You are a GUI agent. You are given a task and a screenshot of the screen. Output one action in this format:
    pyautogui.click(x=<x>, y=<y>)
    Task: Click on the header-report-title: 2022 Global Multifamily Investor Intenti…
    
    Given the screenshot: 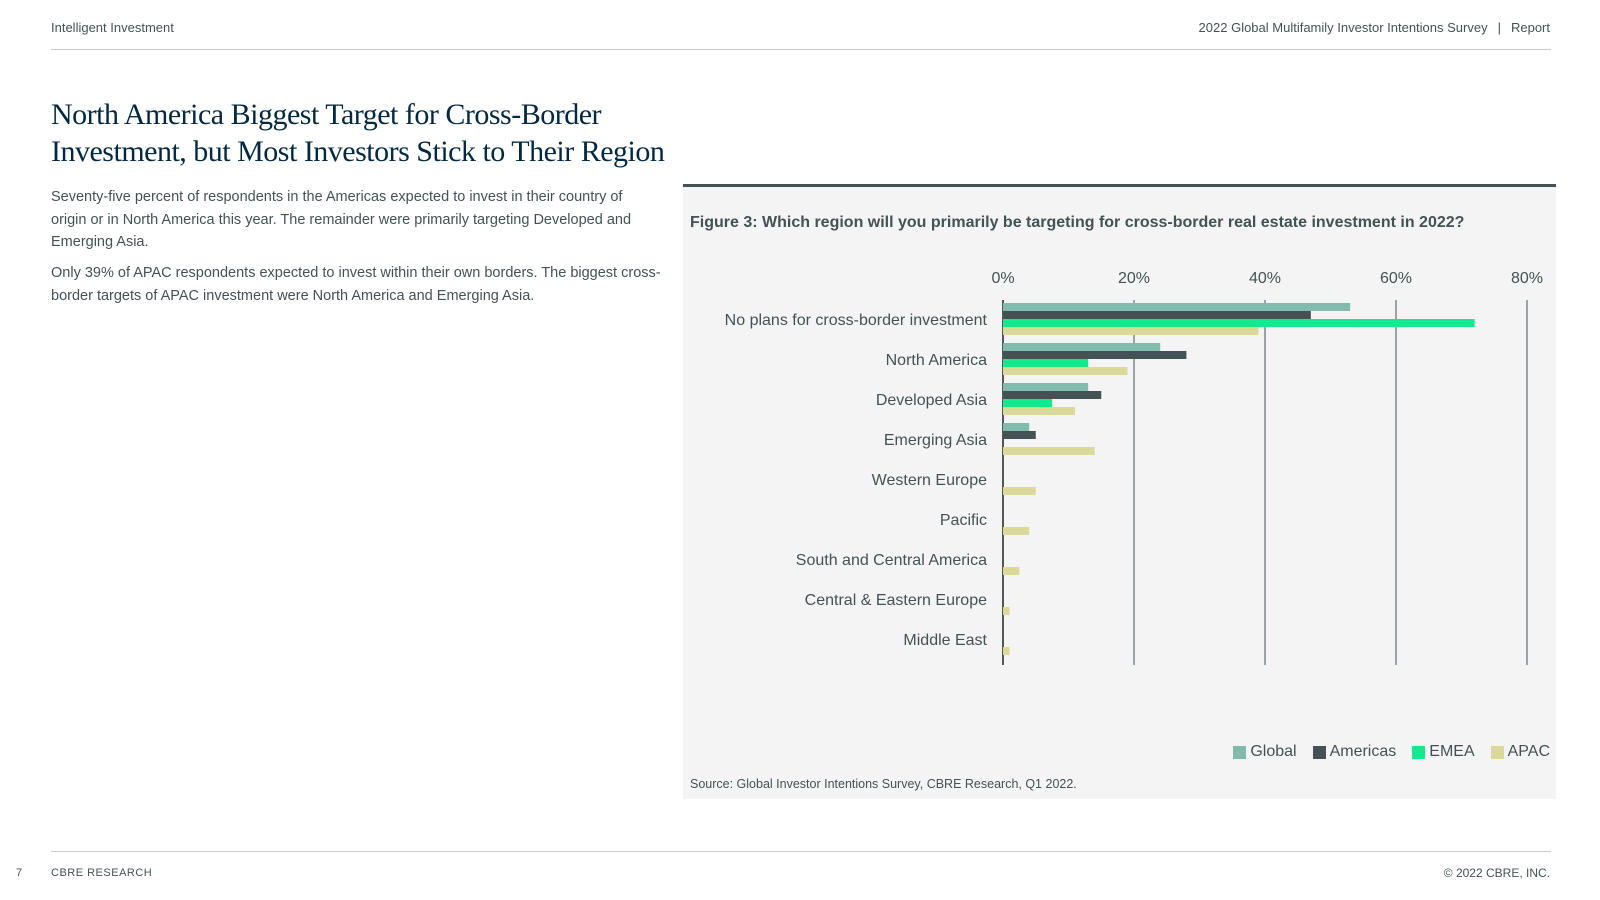 What is the action you would take?
    pyautogui.click(x=1343, y=27)
    